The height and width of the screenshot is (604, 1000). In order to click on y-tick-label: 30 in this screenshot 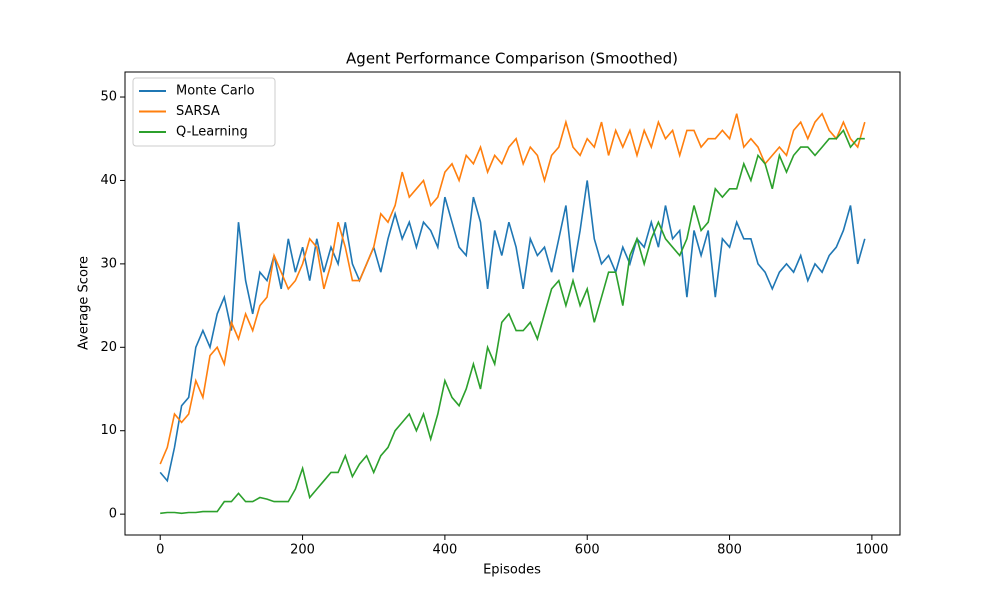, I will do `click(108, 263)`.